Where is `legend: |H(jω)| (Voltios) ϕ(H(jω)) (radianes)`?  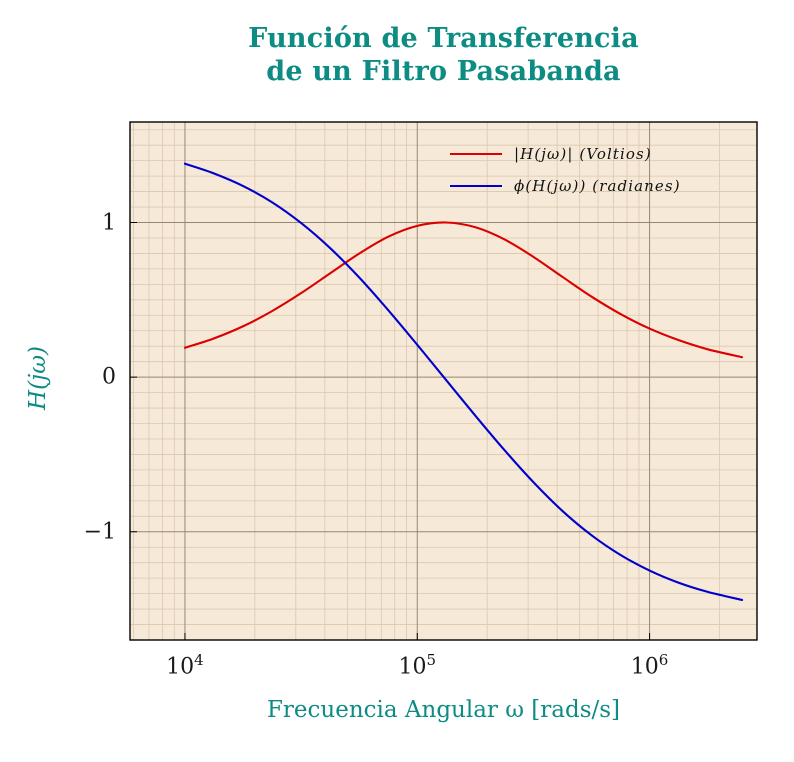
legend: |H(jω)| (Voltios) ϕ(H(jω)) (radianes) is located at coordinates (565, 170).